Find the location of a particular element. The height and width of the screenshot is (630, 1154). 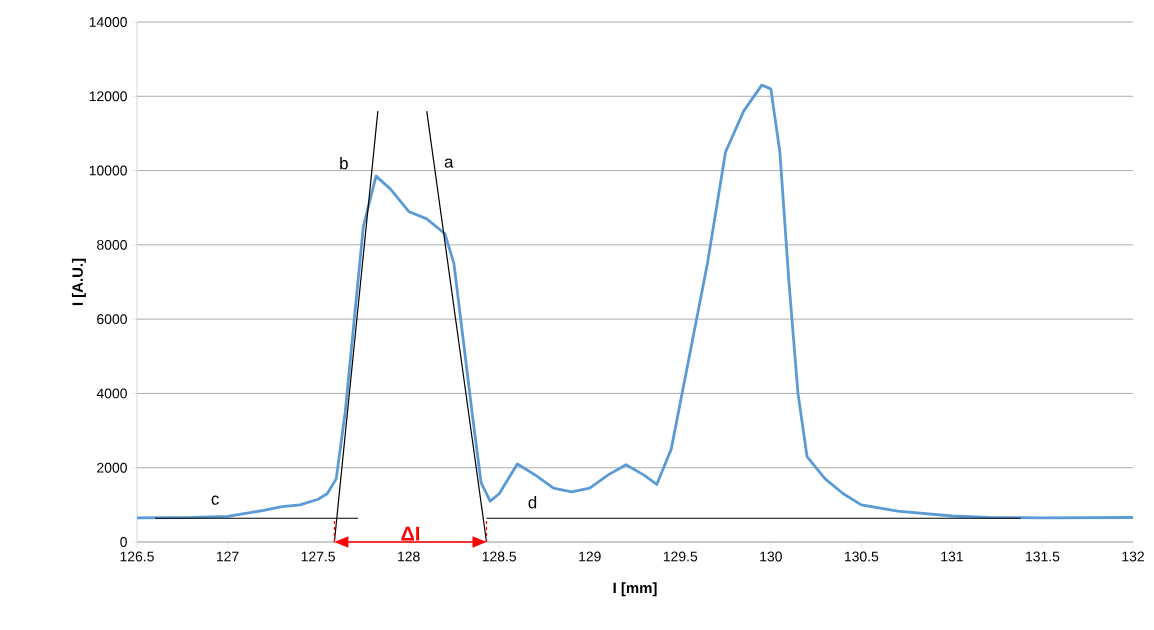

annotation: d is located at coordinates (532, 502).